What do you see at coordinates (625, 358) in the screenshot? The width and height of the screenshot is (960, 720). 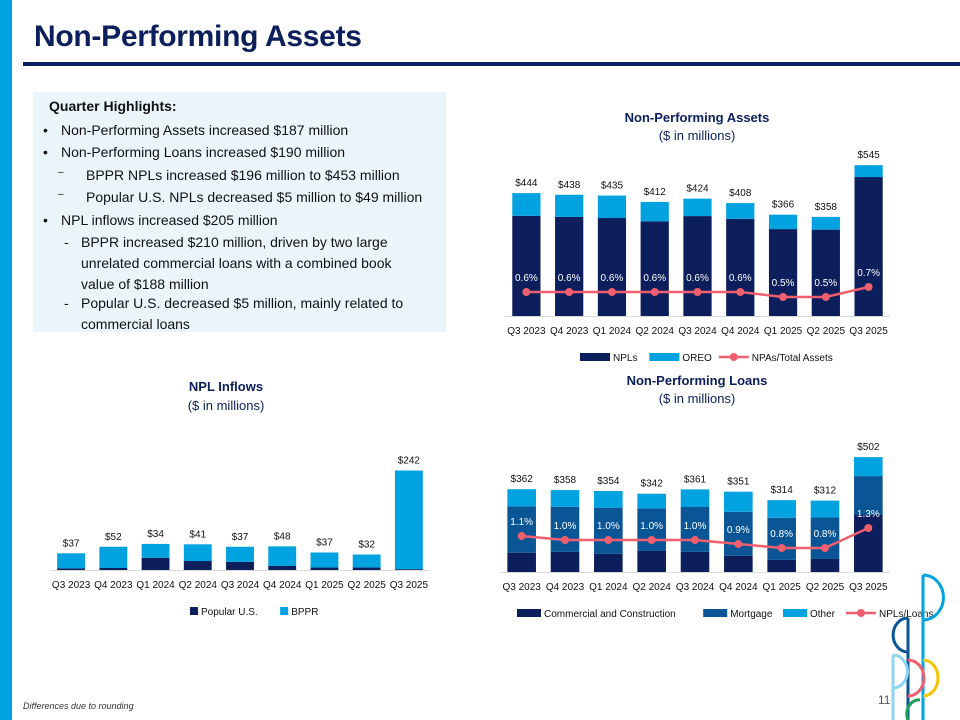 I see `legend-label: NPLs` at bounding box center [625, 358].